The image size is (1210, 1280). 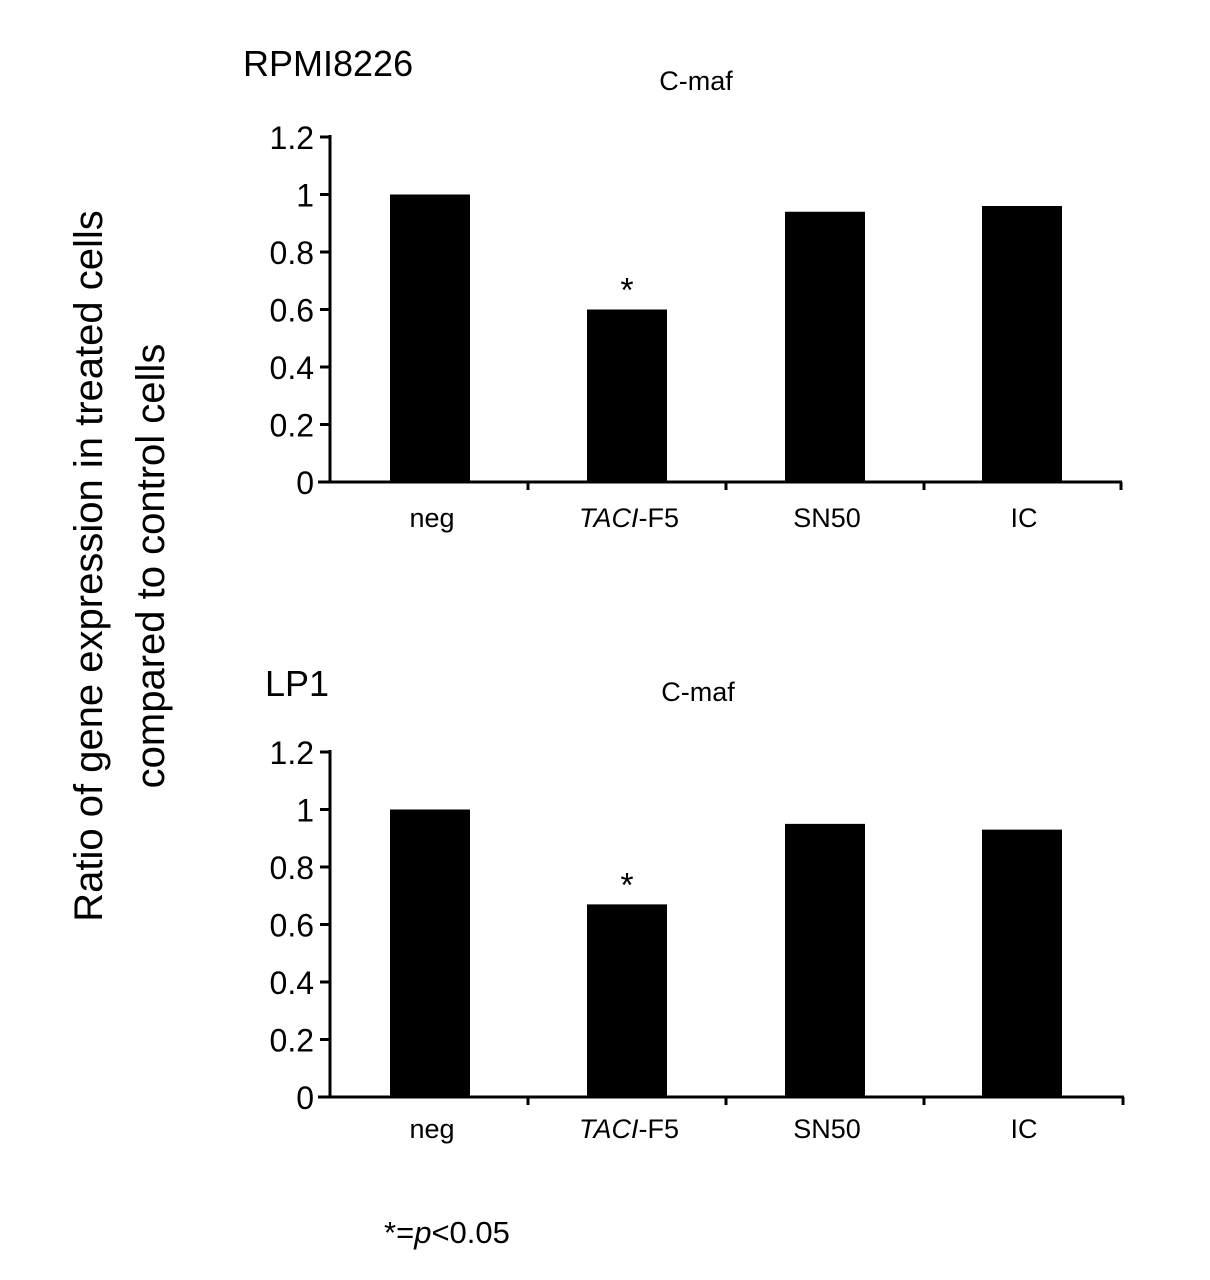 I want to click on footnote-threshold: <0.05, so click(x=470, y=1232).